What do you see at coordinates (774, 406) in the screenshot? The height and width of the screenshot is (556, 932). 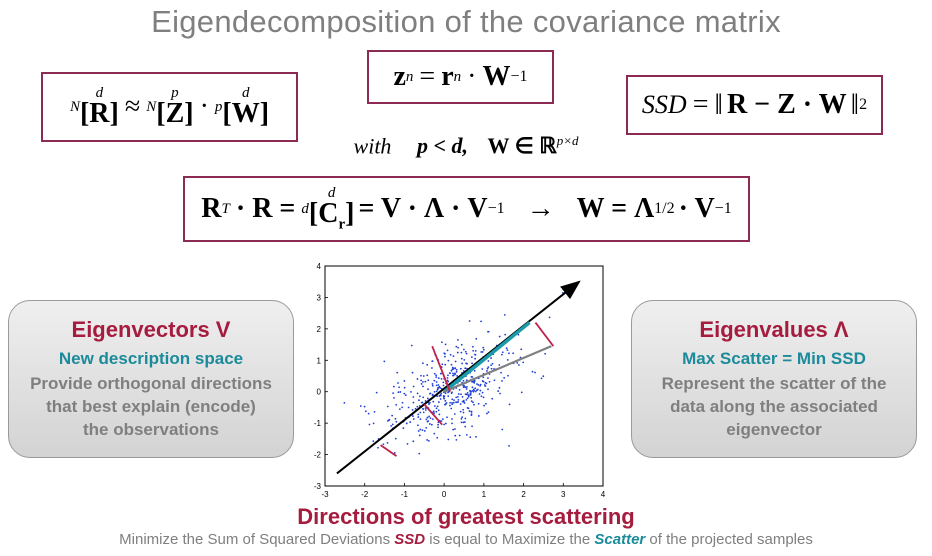 I see `eigenvalues-line-2: data along the associated` at bounding box center [774, 406].